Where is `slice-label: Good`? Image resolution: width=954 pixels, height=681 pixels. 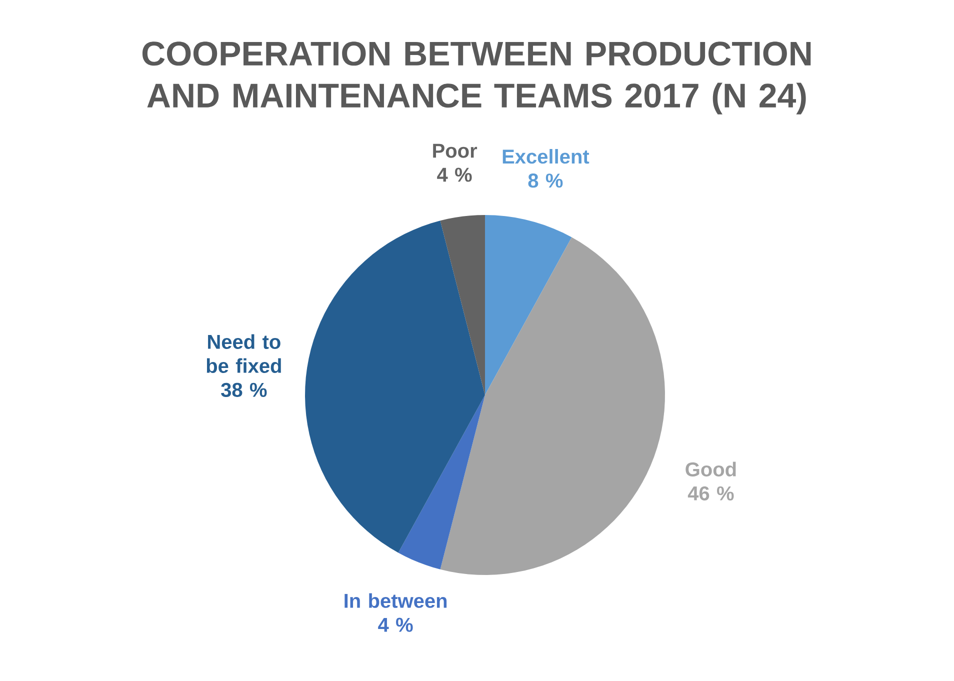
slice-label: Good is located at coordinates (711, 469).